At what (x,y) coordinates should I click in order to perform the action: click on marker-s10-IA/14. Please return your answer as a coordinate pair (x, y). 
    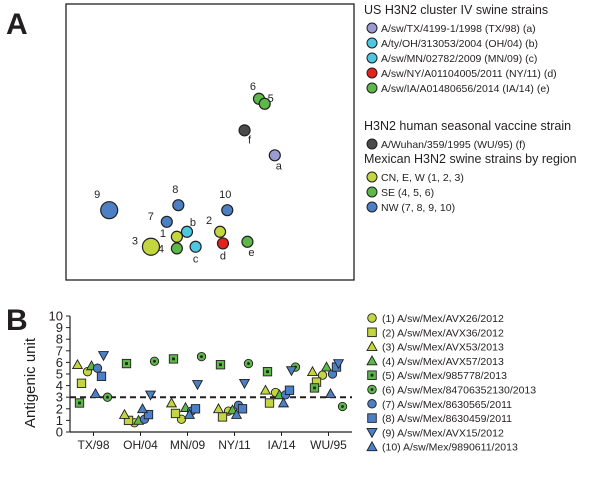
    Looking at the image, I should click on (283, 402).